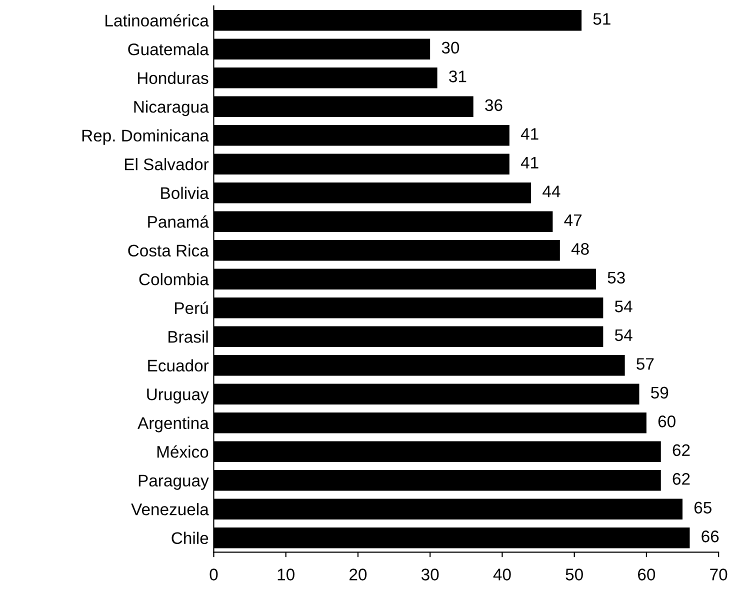 This screenshot has height=597, width=737. Describe the element at coordinates (190, 538) in the screenshot. I see `y-tick-label: Chile` at that location.